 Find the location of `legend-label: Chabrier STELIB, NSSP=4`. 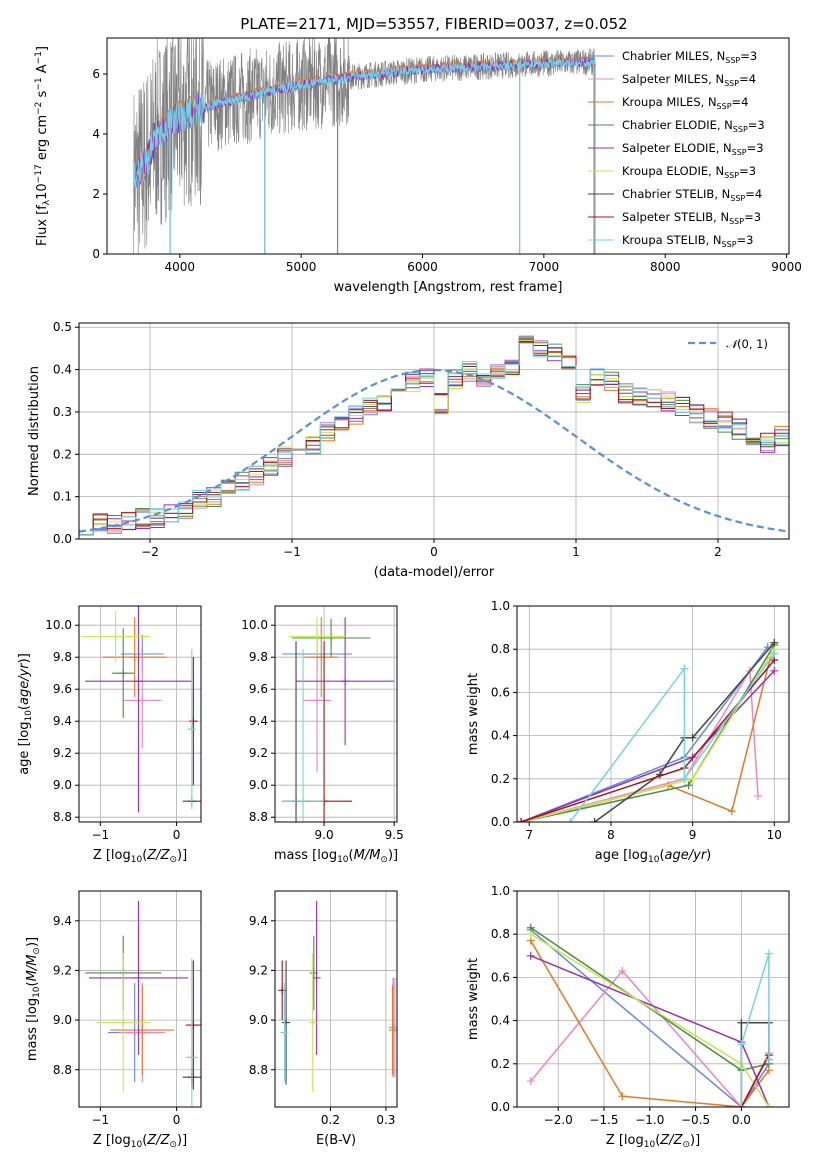

legend-label: Chabrier STELIB, NSSP=4 is located at coordinates (692, 195).